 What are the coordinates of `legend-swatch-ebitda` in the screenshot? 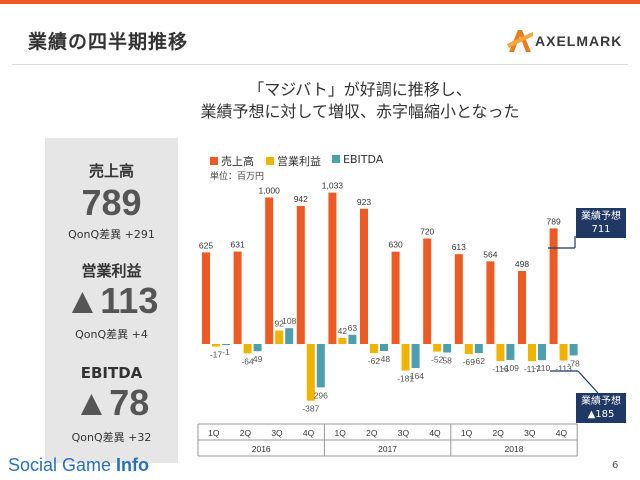 It's located at (336, 159).